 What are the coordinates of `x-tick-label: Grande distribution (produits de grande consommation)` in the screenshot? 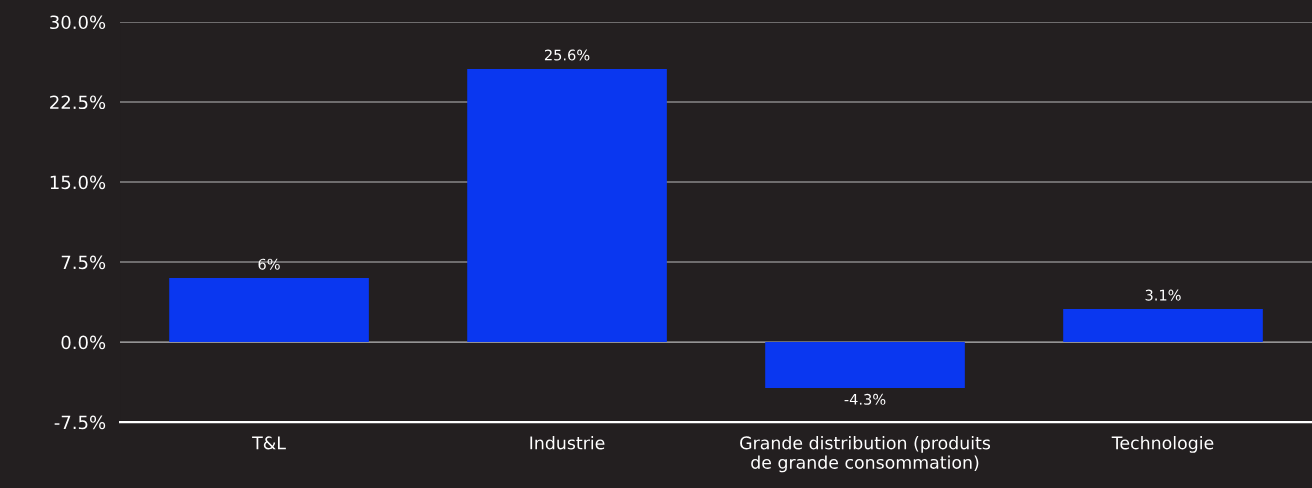 It's located at (865, 454).